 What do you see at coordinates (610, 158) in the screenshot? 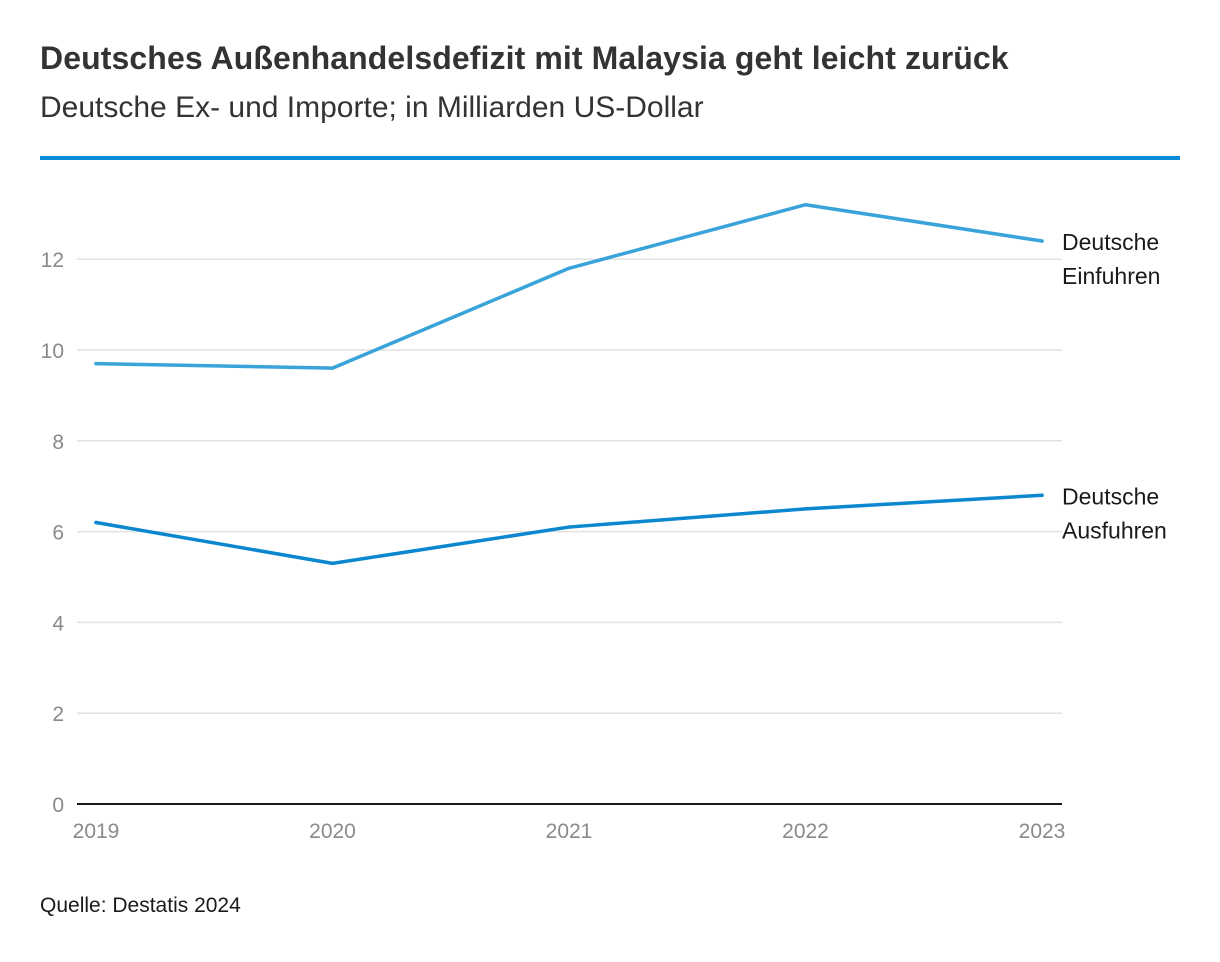
I see `header-divider` at bounding box center [610, 158].